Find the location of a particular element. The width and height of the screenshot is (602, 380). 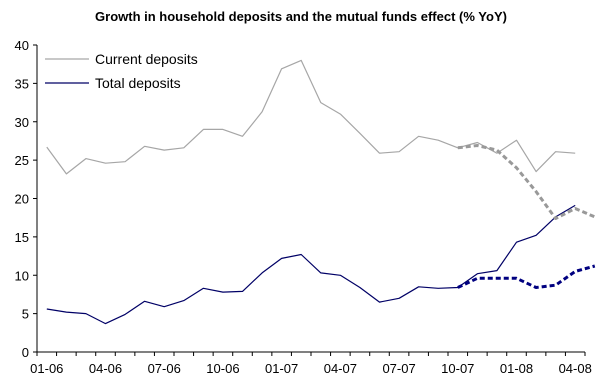

x-tick-label: 01-08 is located at coordinates (516, 368).